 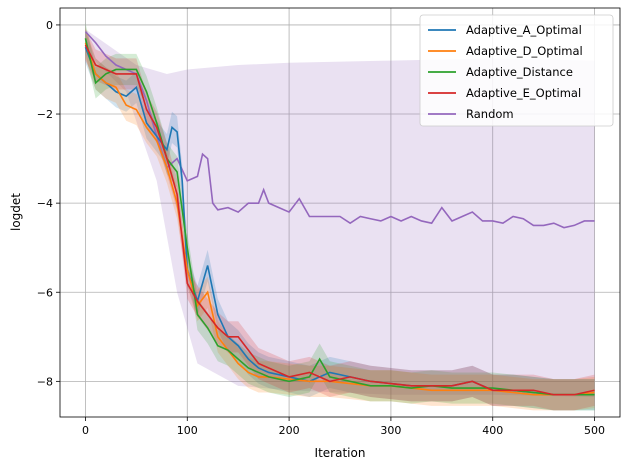 What do you see at coordinates (85, 430) in the screenshot?
I see `x-tick-label: 0` at bounding box center [85, 430].